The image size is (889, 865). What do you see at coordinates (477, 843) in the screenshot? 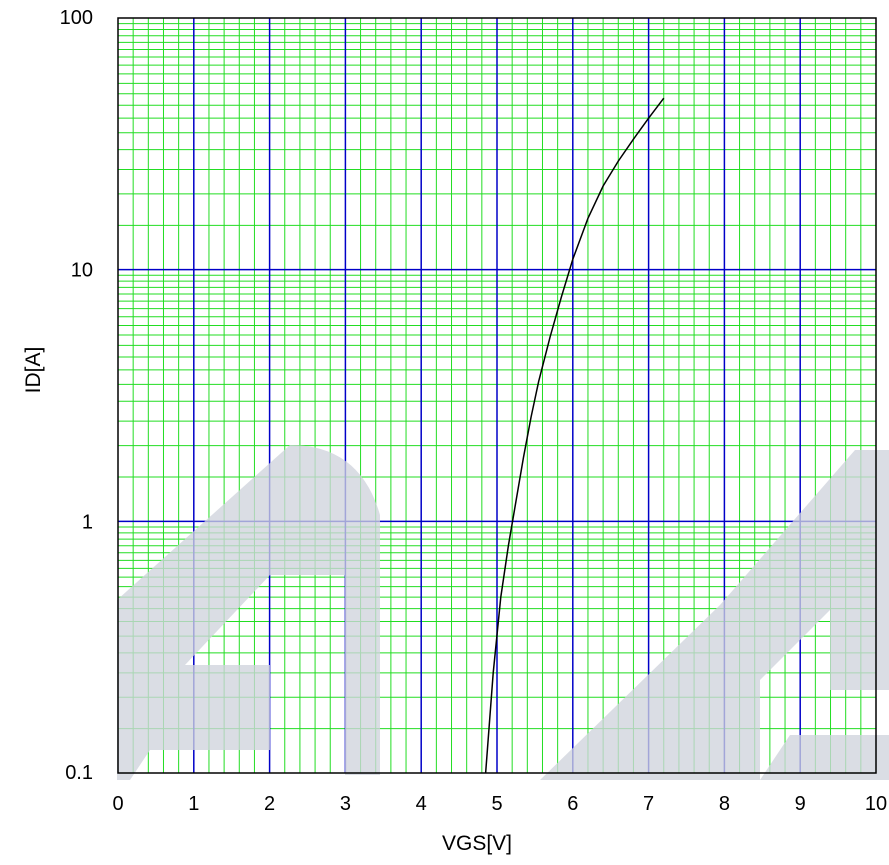
I see `x-axis-label: VGS[V]` at bounding box center [477, 843].